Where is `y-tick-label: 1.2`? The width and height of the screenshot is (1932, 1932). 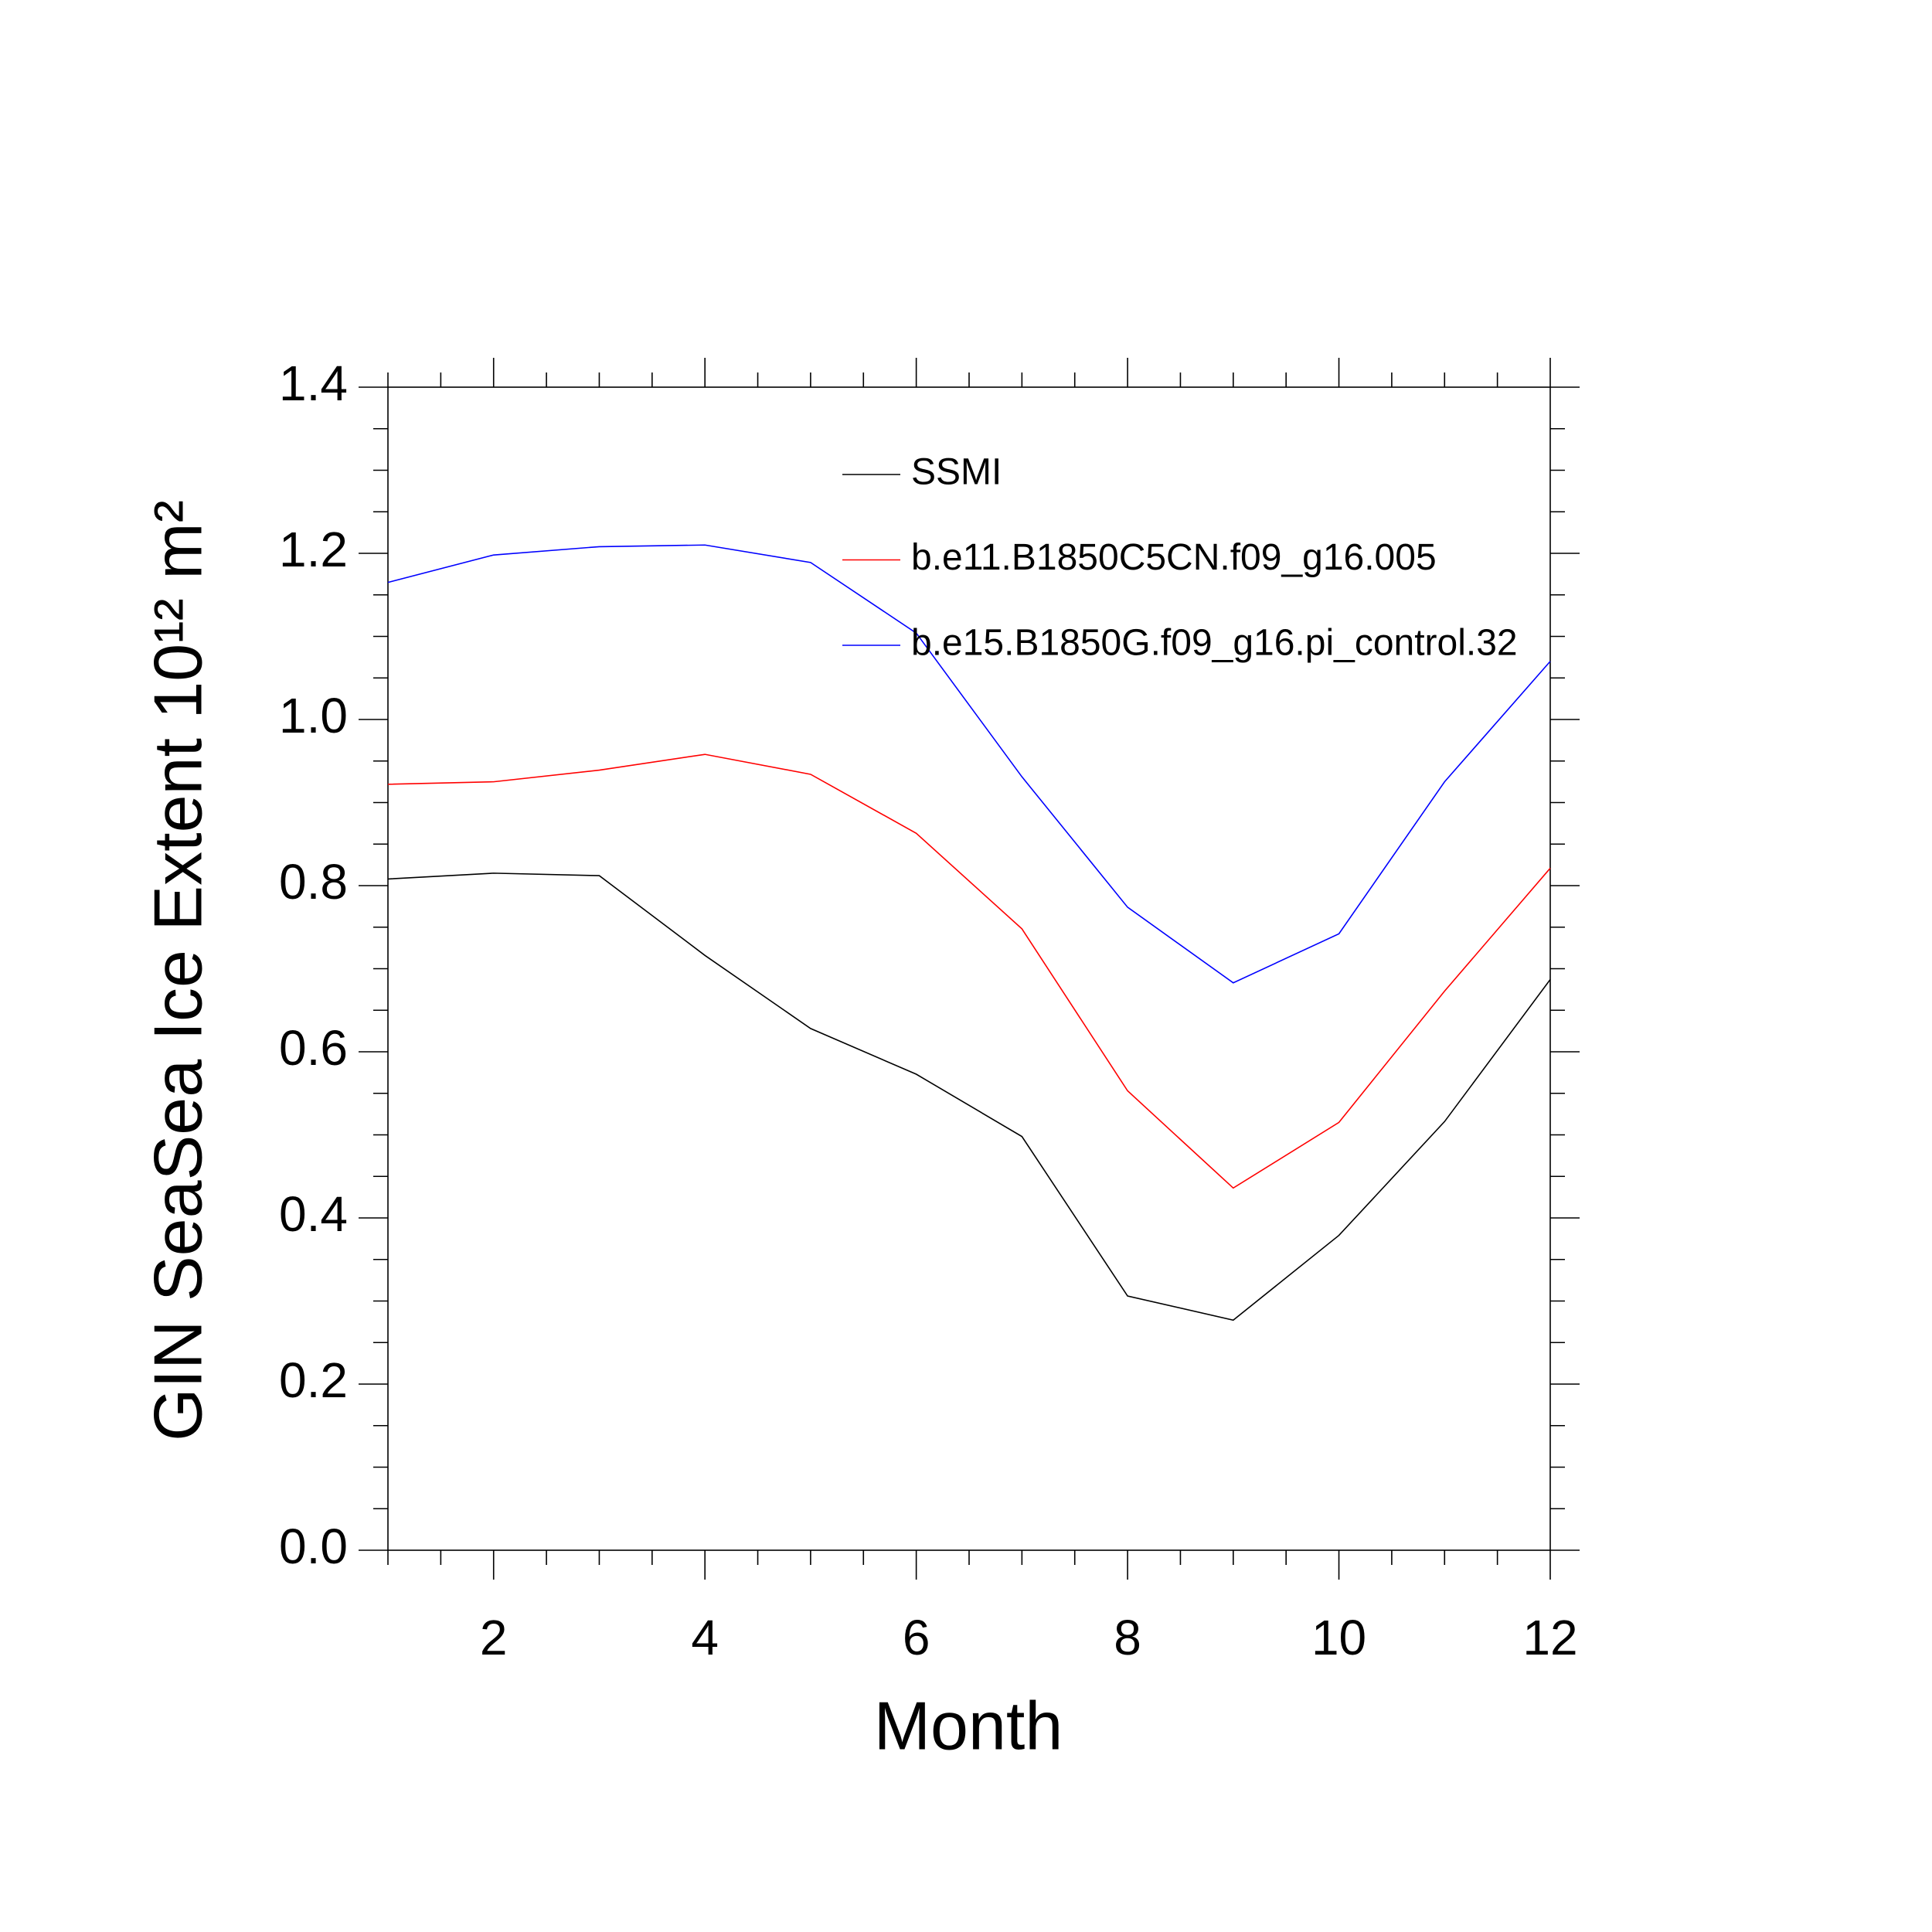
y-tick-label: 1.2 is located at coordinates (314, 549).